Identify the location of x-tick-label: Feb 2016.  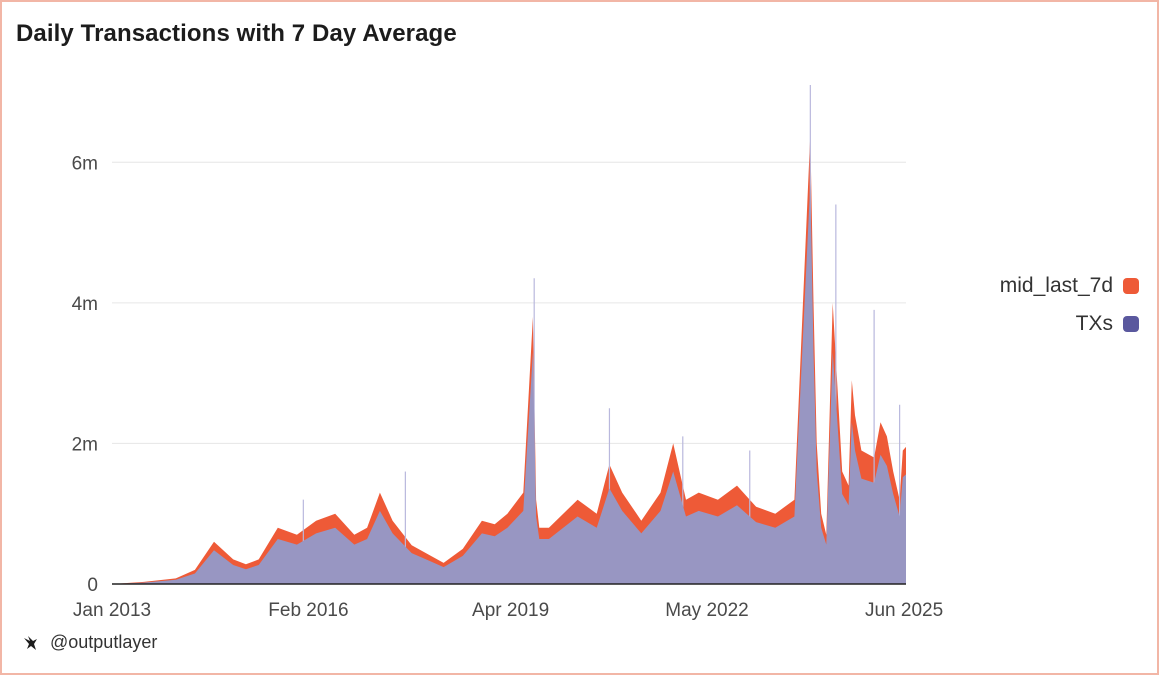
(308, 610).